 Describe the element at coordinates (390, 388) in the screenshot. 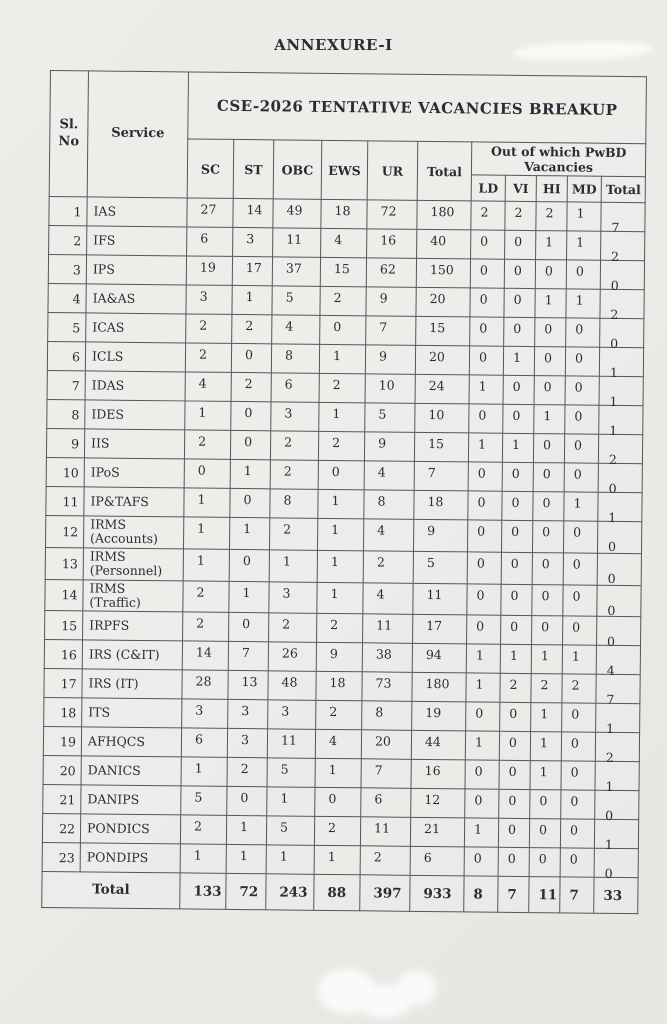

I see `row-value: 10` at that location.